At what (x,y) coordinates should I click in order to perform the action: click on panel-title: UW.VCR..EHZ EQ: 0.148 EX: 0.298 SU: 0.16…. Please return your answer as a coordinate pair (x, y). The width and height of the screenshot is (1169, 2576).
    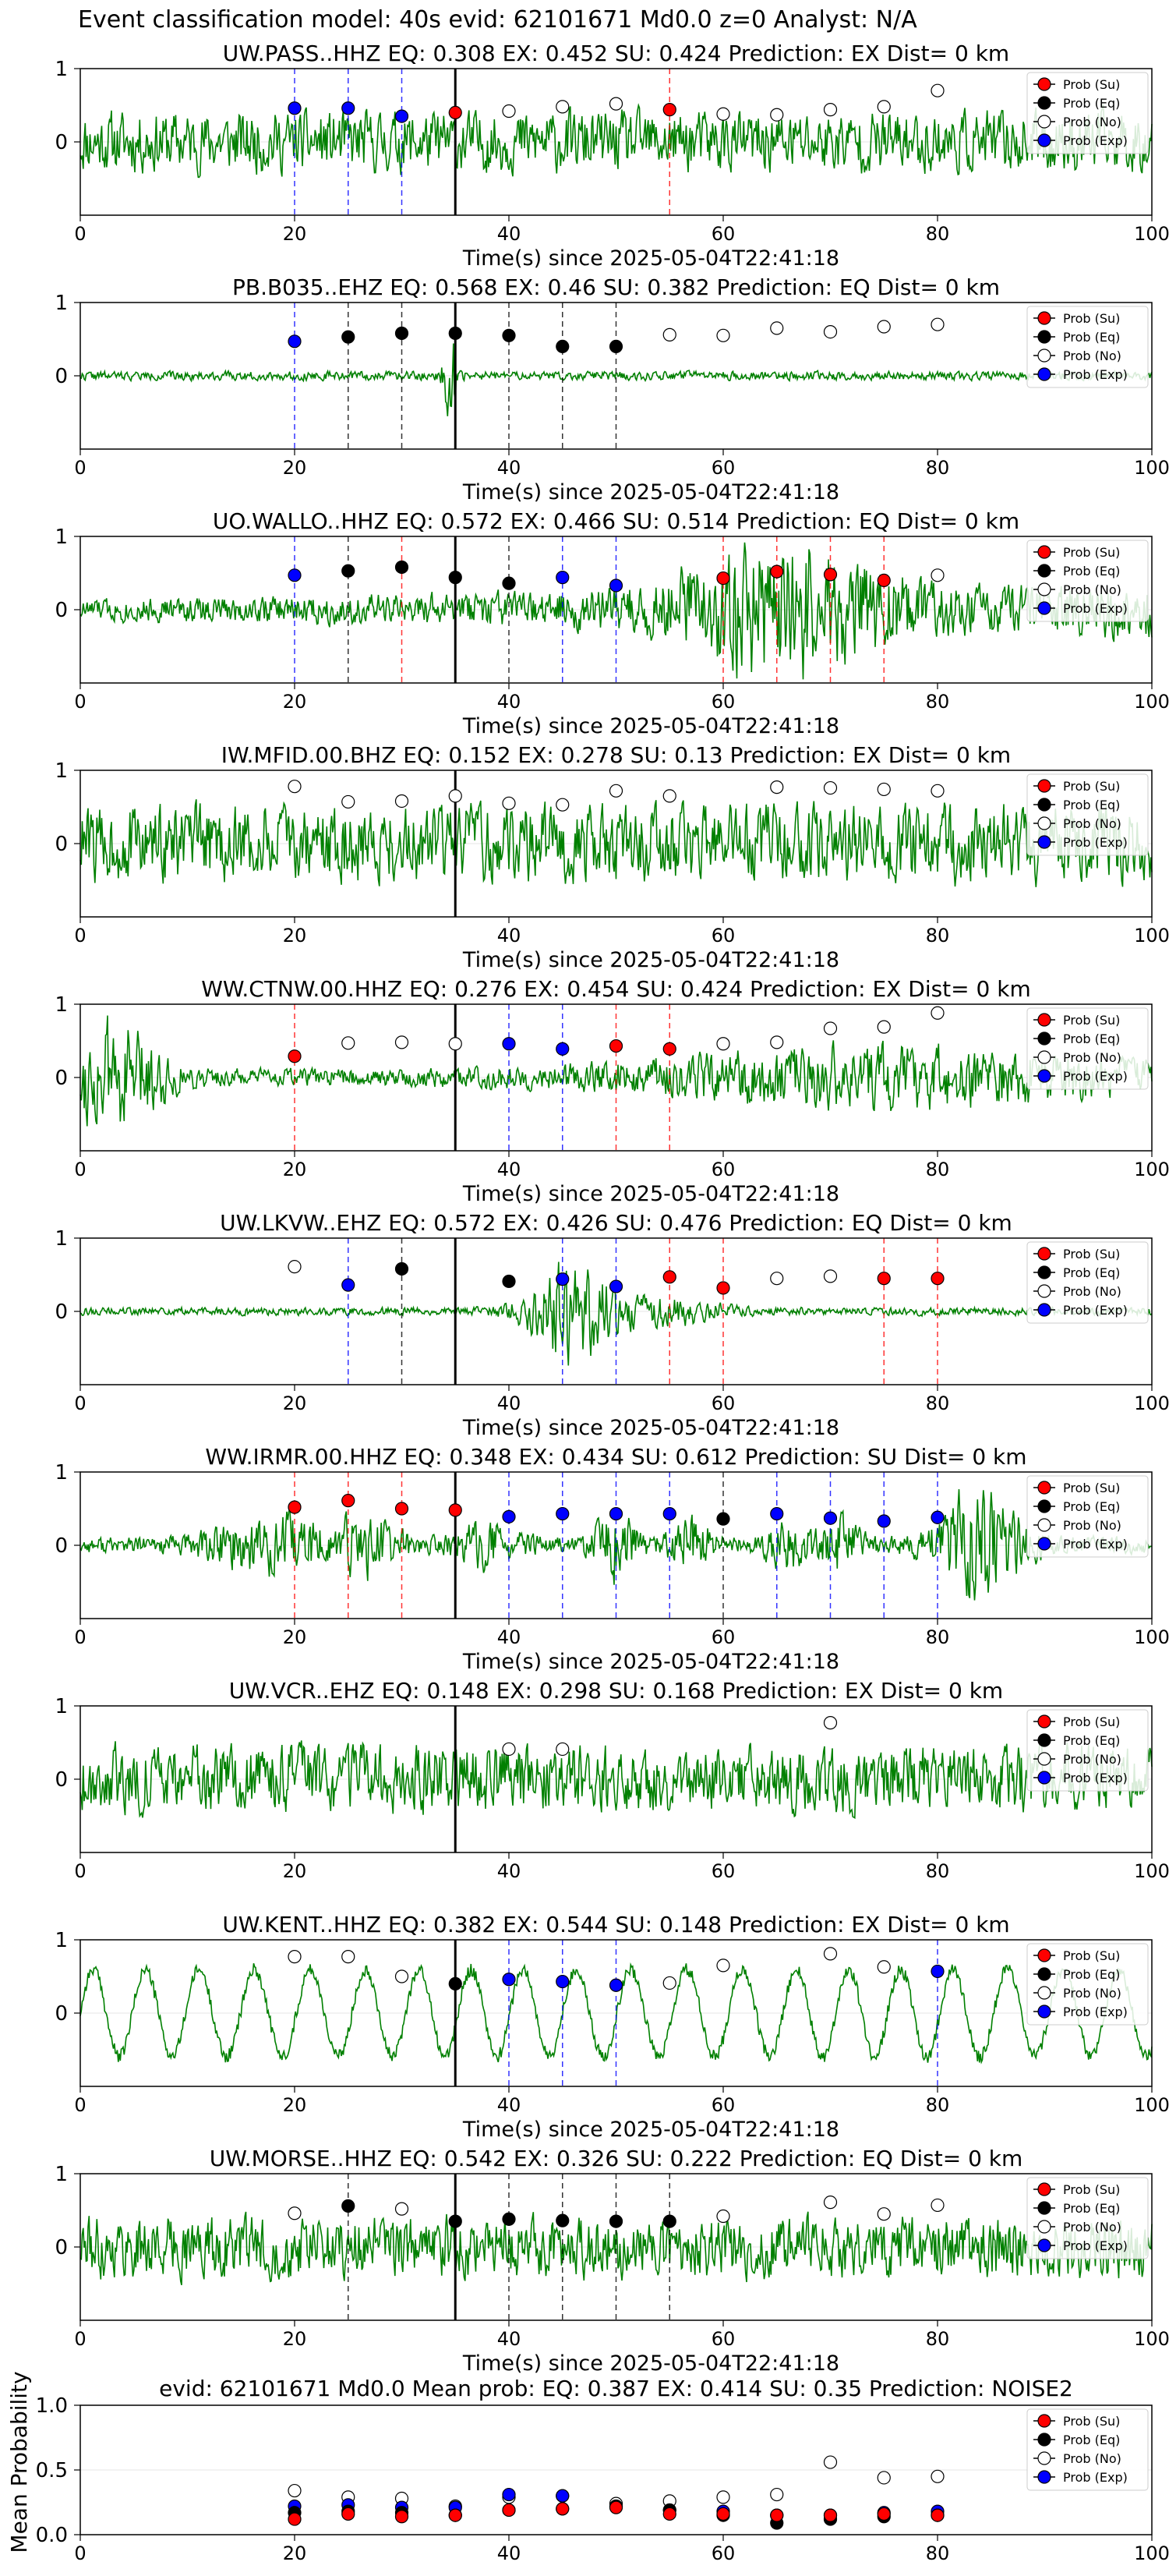
    Looking at the image, I should click on (616, 1691).